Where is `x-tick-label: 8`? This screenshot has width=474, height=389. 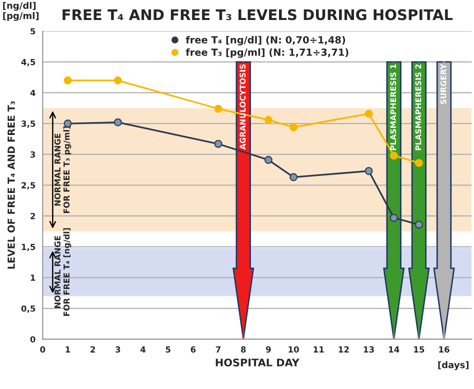
x-tick-label: 8 is located at coordinates (243, 349).